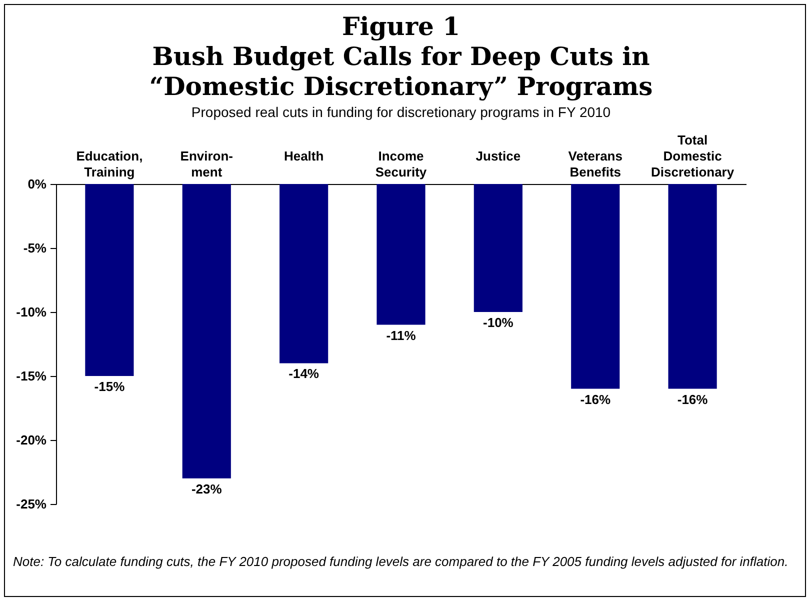  What do you see at coordinates (401, 112) in the screenshot?
I see `chart-subtitle: Proposed real cuts in funding for discretionary programs in FY 2010` at bounding box center [401, 112].